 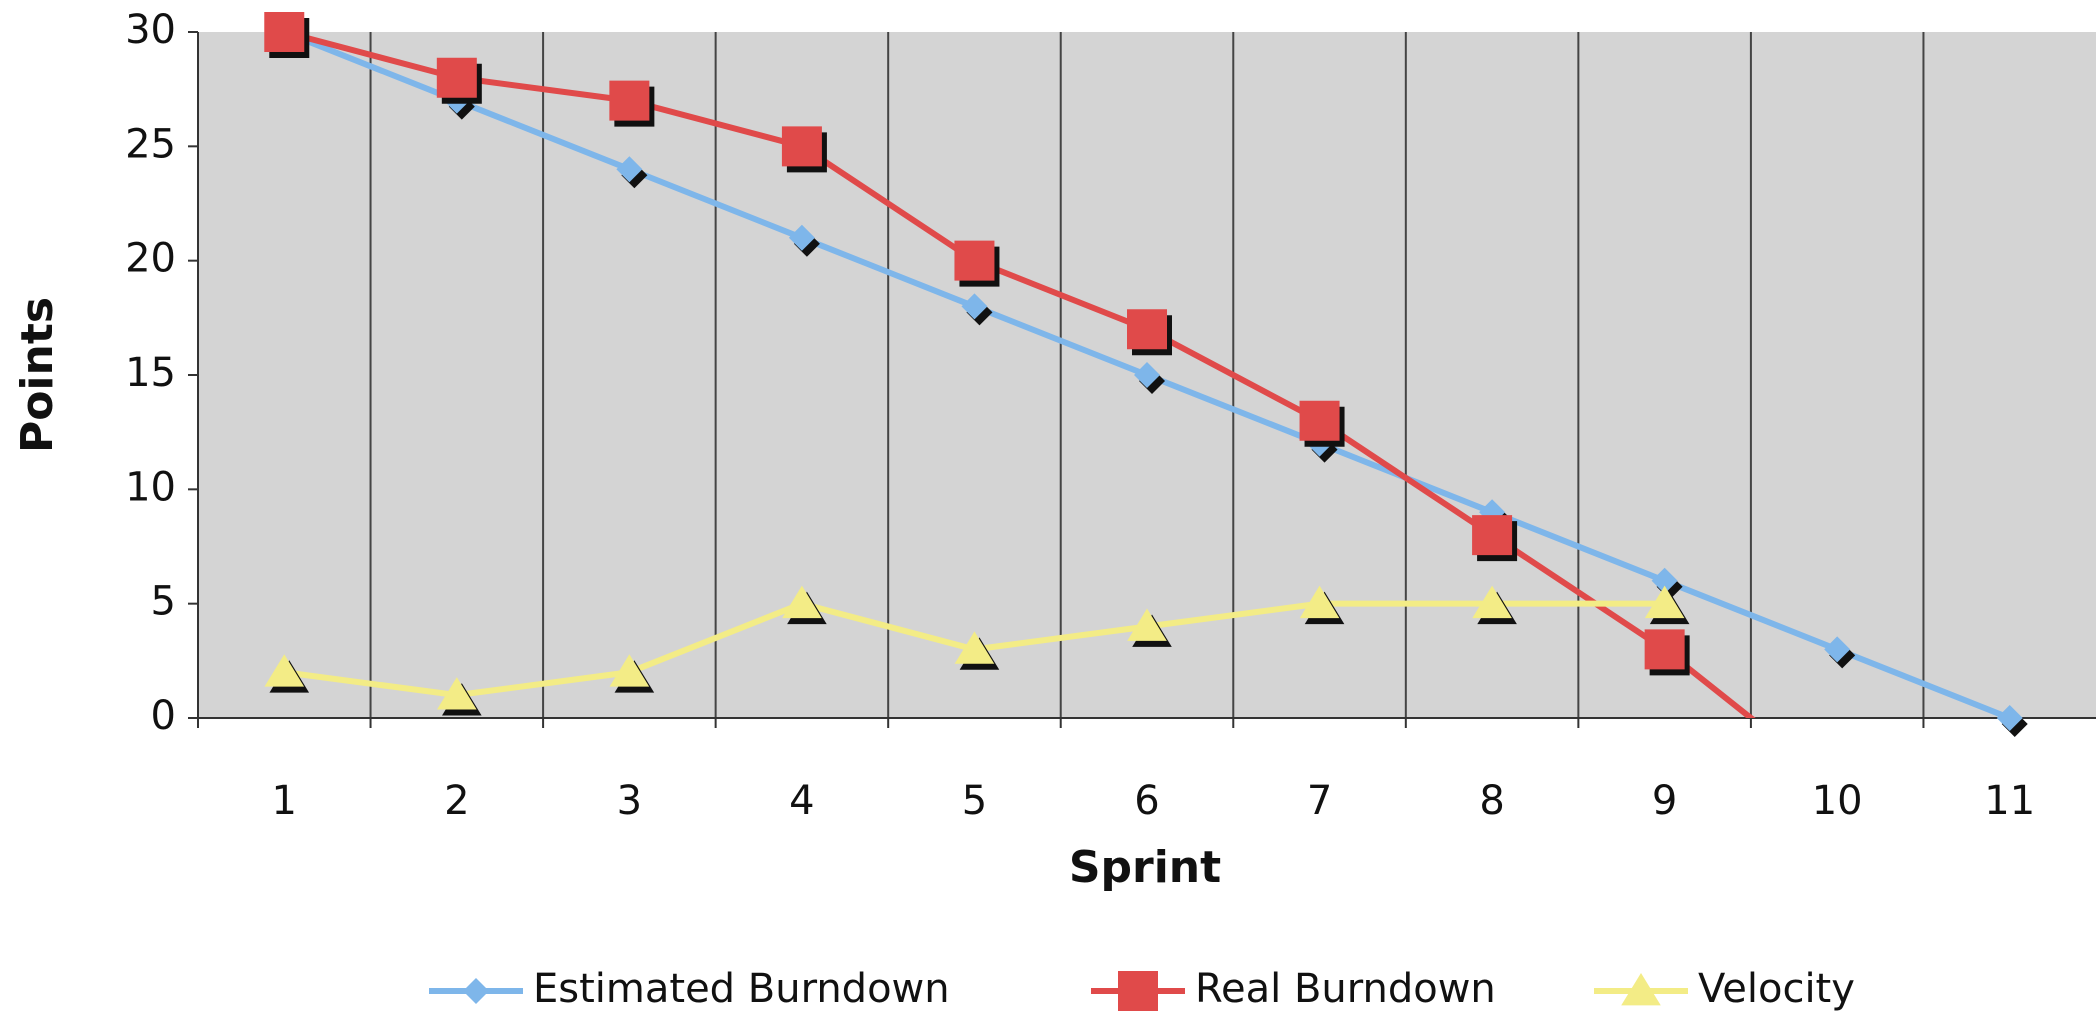 I want to click on x-tick-label: 3, so click(x=629, y=801).